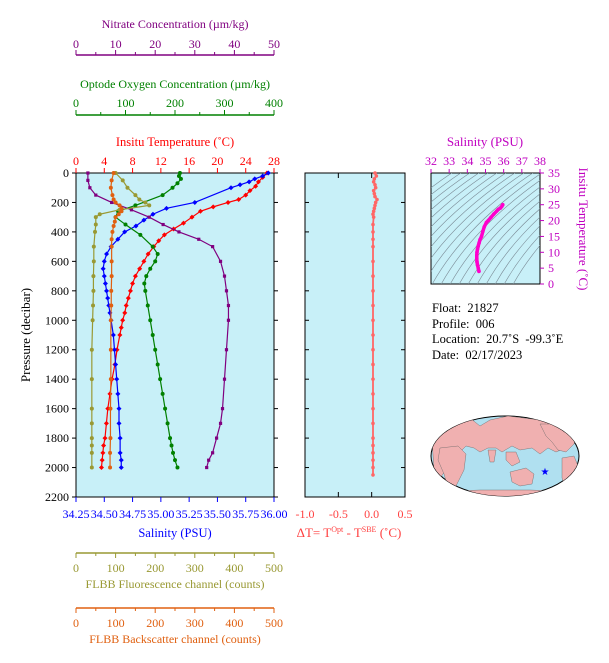 The width and height of the screenshot is (609, 663). What do you see at coordinates (104, 514) in the screenshot?
I see `salinity-axis-tick-label: 34.50` at bounding box center [104, 514].